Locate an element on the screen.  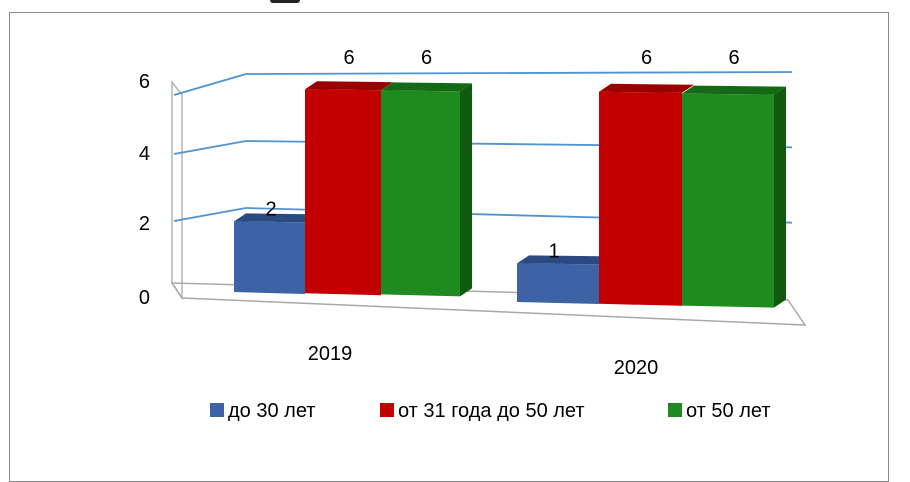
category-labels: 2019 2020 is located at coordinates (483, 361).